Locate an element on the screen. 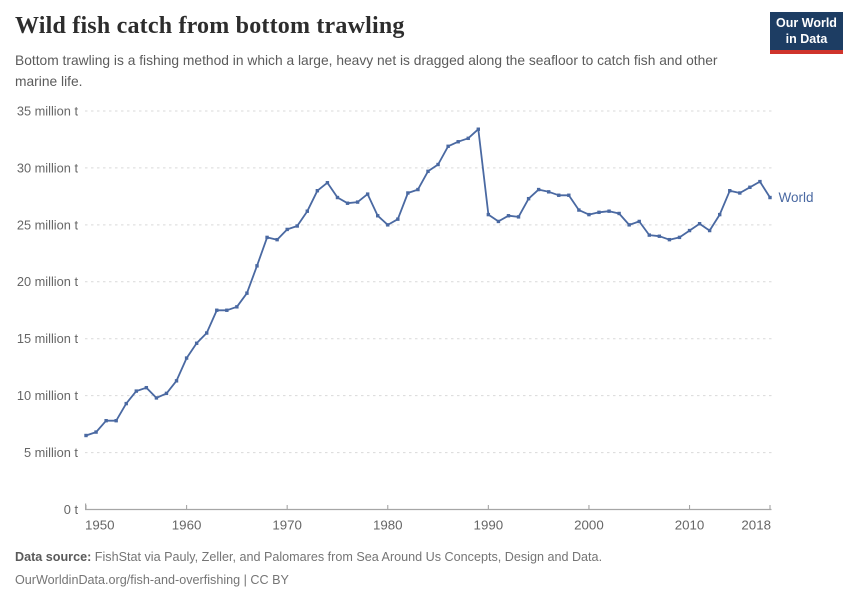  x-axis-tick-label: 1970 is located at coordinates (287, 525).